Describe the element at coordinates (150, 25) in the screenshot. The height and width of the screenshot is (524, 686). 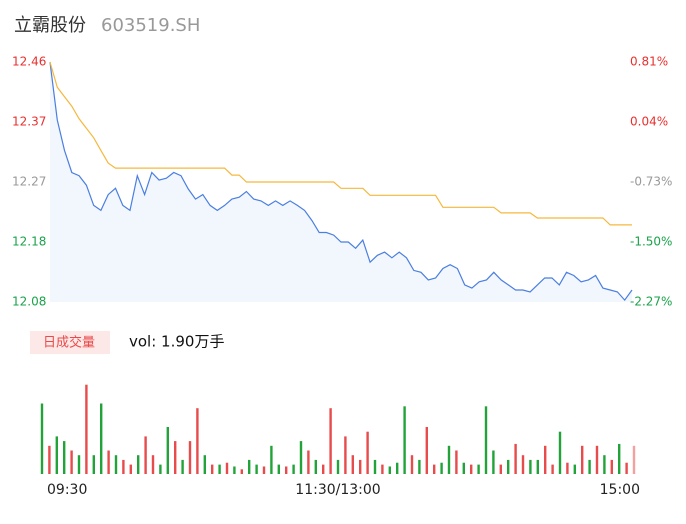
I see `chart-subtitle: 603519.SH` at that location.